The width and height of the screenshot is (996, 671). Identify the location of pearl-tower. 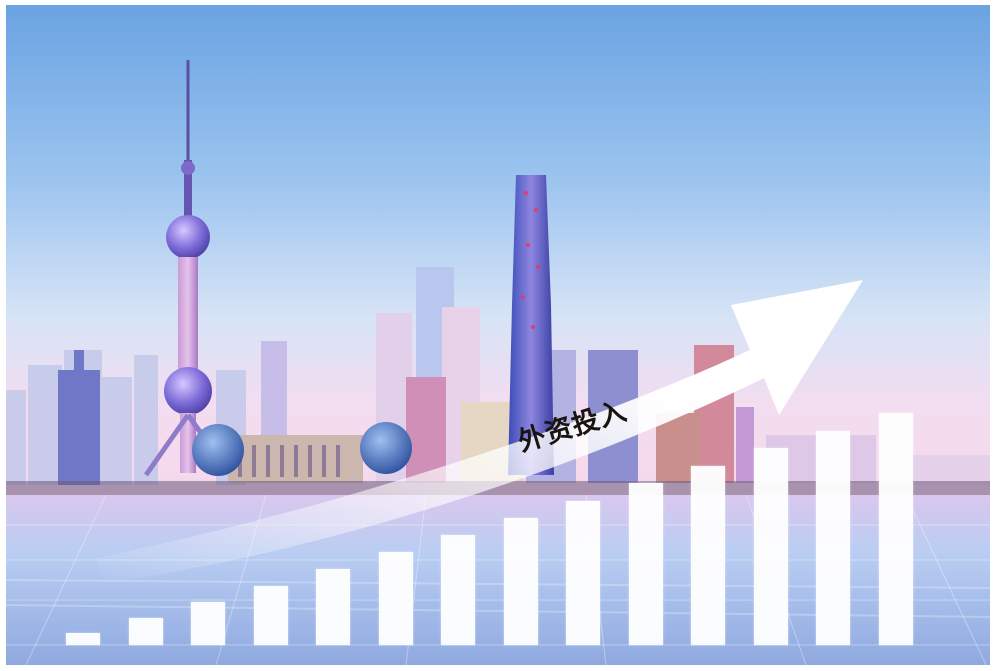
(188, 268).